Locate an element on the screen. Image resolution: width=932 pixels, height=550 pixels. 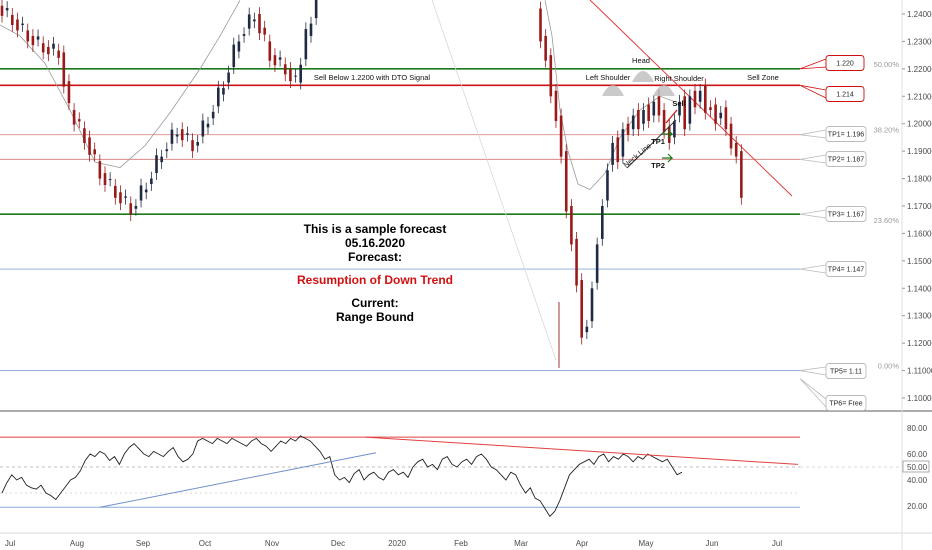
callout-label: TP5= 1.11 is located at coordinates (846, 372).